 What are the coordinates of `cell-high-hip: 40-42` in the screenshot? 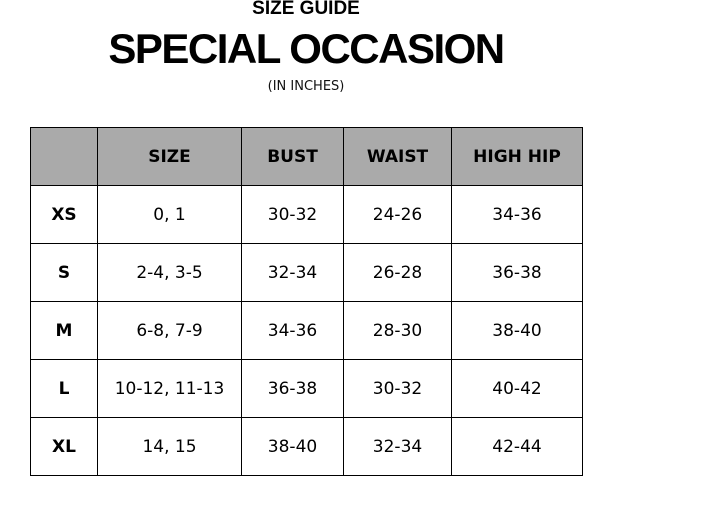 It's located at (517, 388).